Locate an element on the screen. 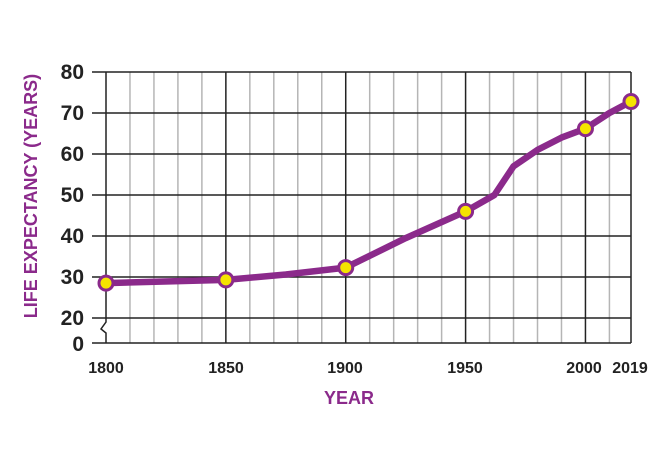 Image resolution: width=670 pixels, height=455 pixels. y-axis-break-zigzag is located at coordinates (103, 330).